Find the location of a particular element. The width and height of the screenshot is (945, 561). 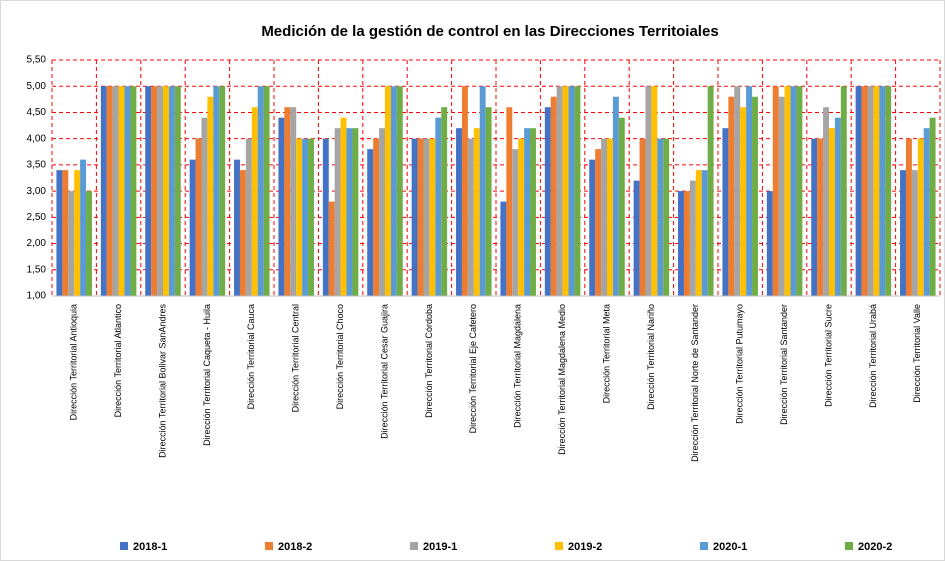

x-tick-label: Dirección Territorial Caqueta - Huila is located at coordinates (207, 375).